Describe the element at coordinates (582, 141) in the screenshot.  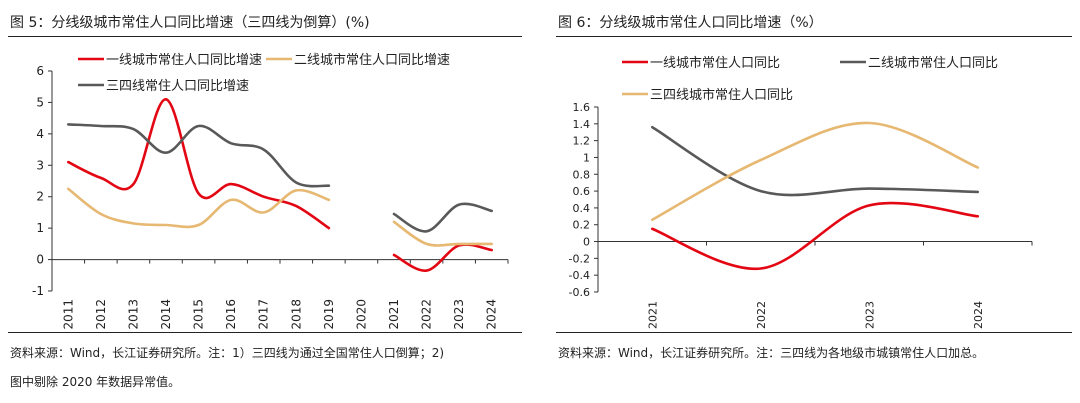
I see `y-tick-label: 1.2` at that location.